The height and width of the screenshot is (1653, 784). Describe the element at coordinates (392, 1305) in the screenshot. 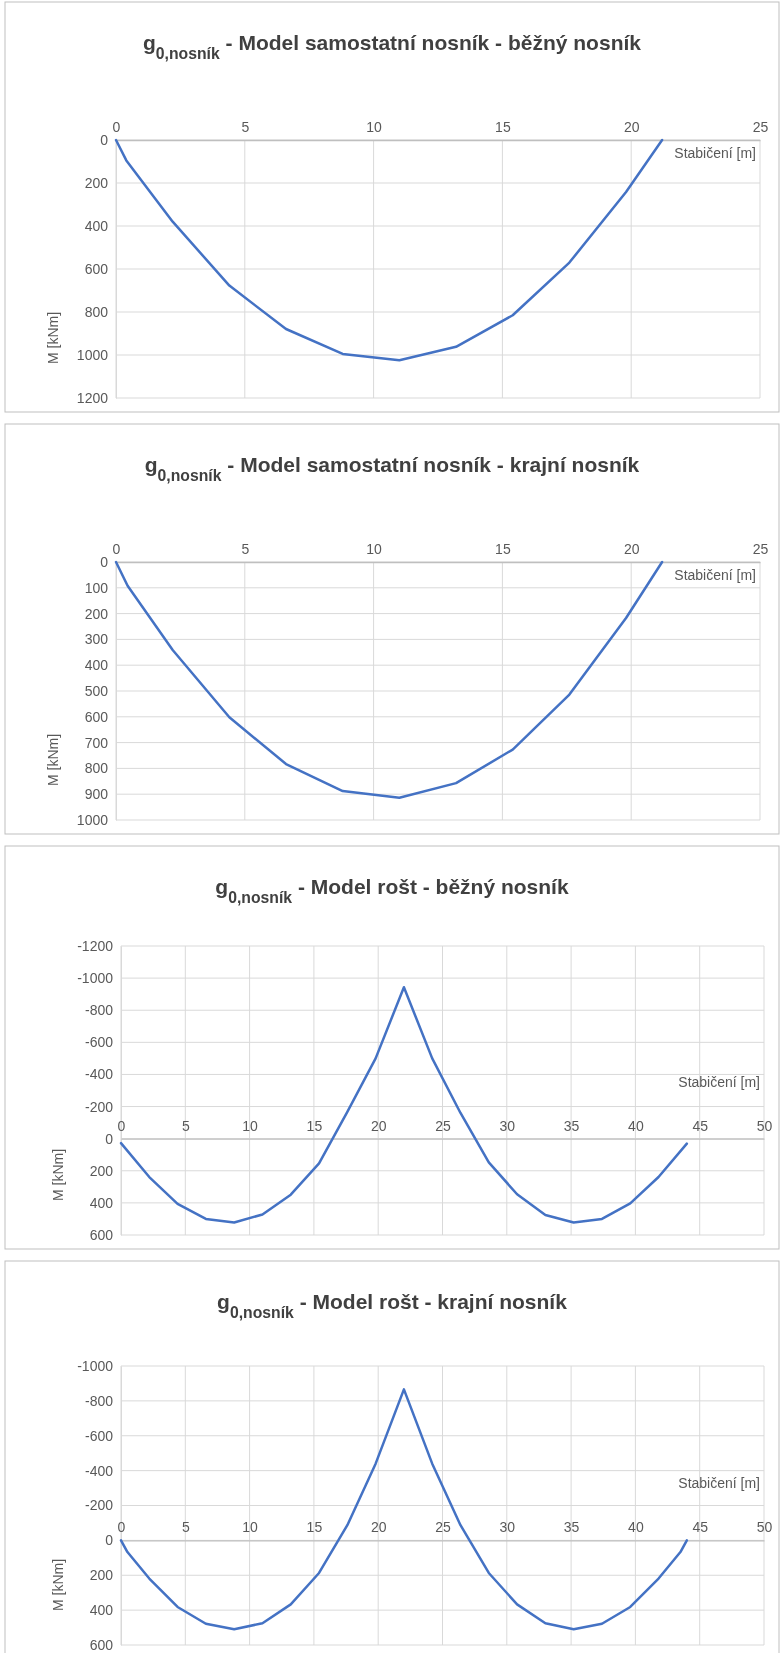

I see `chart-title: g$_{0,nosník}$ - Model rošt - krajní nosník` at that location.